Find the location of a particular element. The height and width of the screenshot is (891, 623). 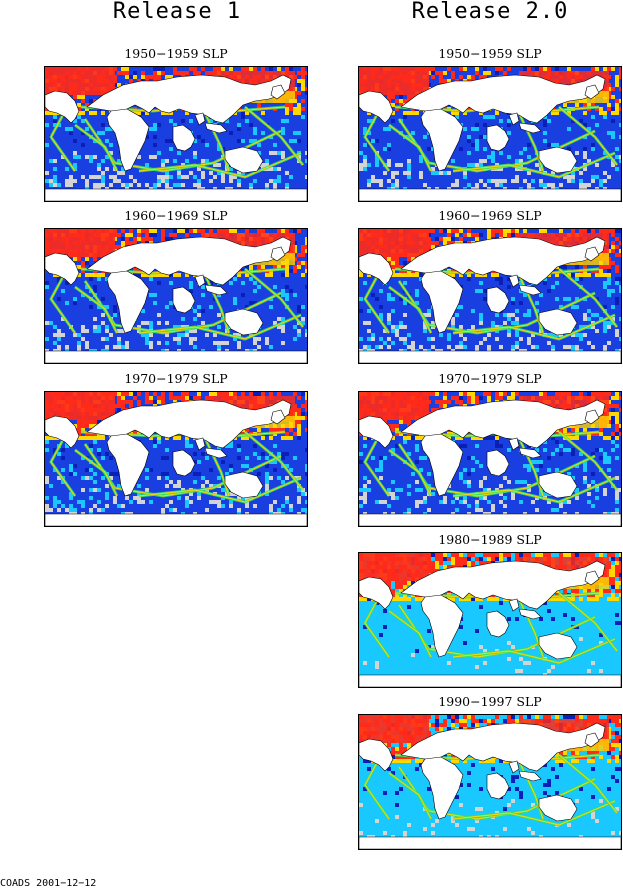

map-panel-r1-1960s: 1960−1969 SLP is located at coordinates (176, 287).